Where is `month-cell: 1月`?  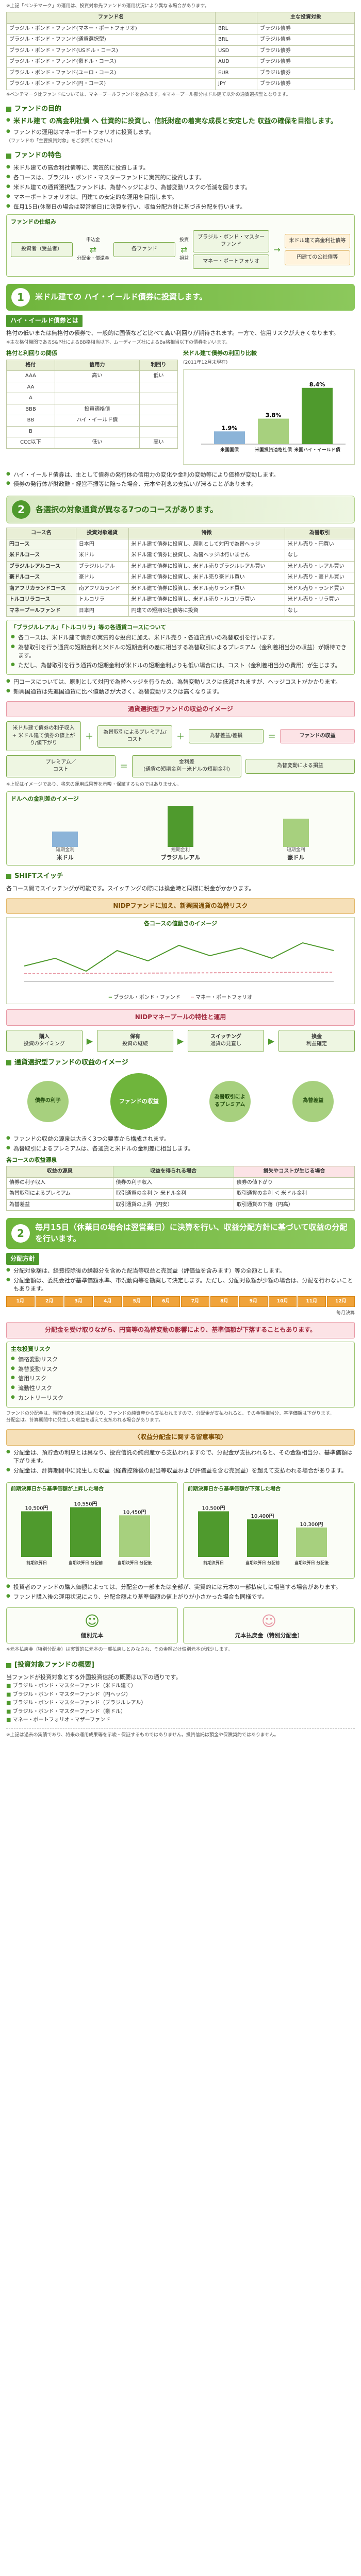 month-cell: 1月 is located at coordinates (20, 1302).